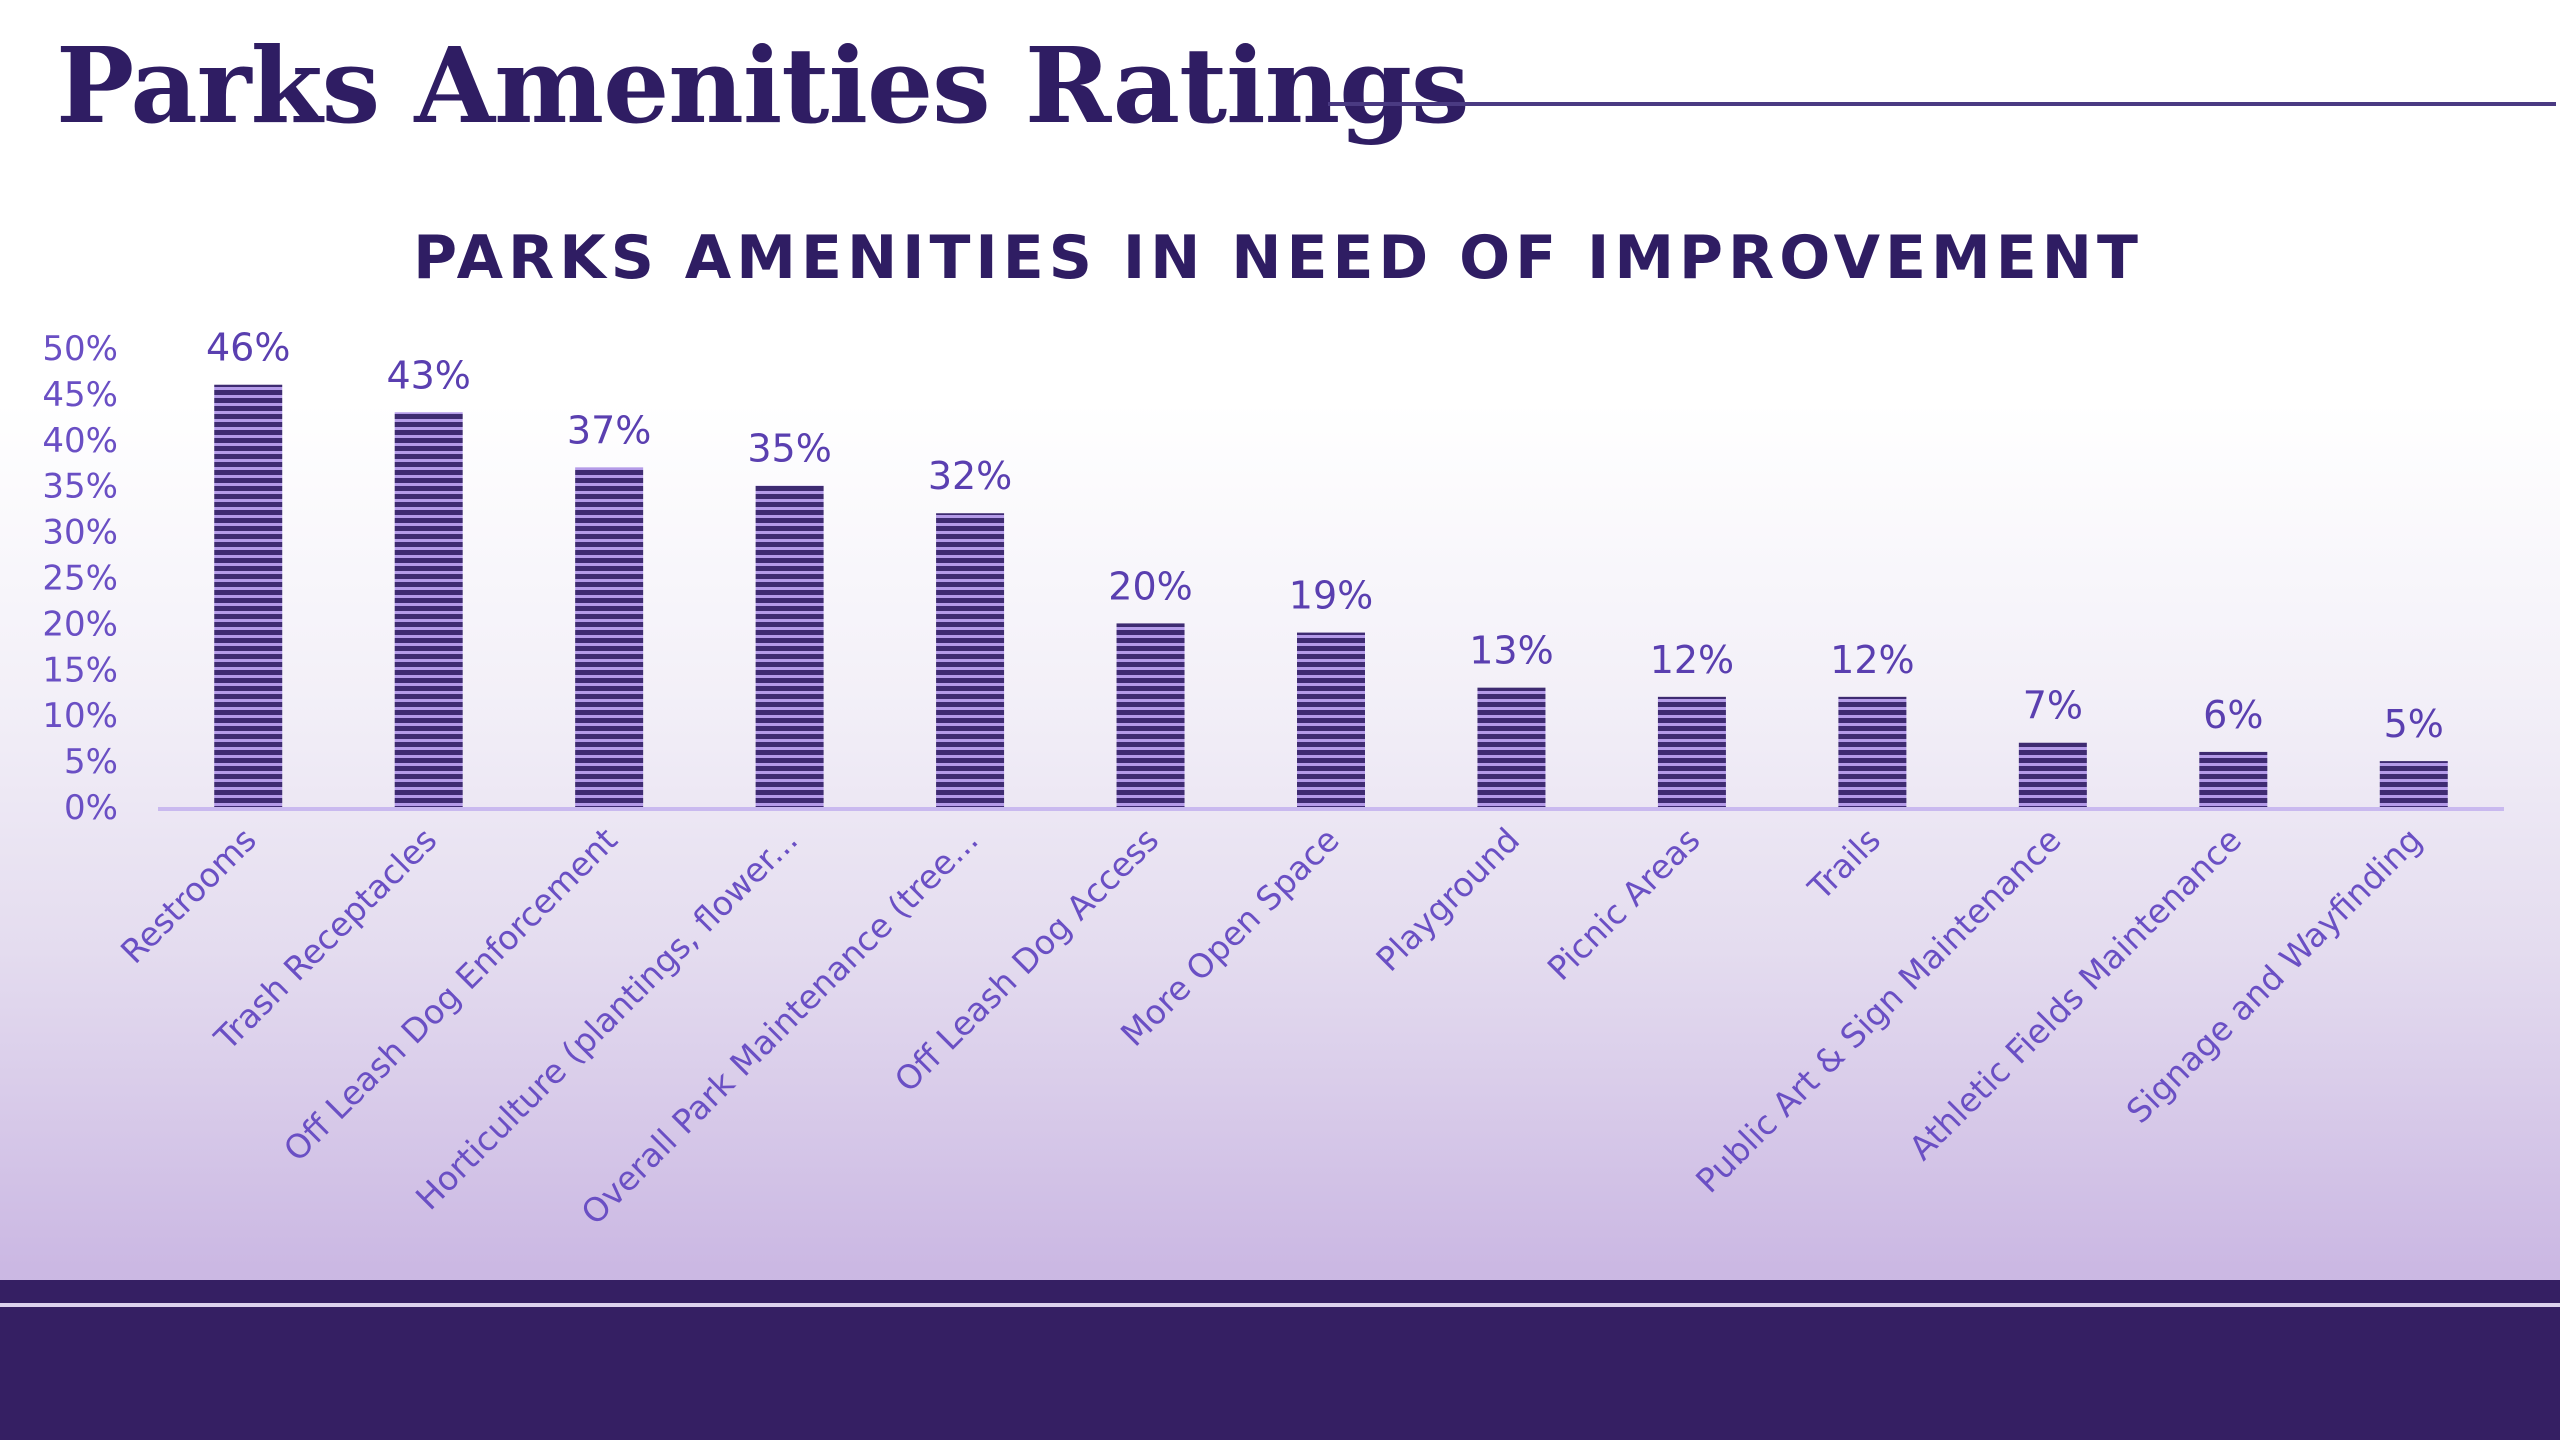  Describe the element at coordinates (2414, 724) in the screenshot. I see `data-label: 5%` at that location.